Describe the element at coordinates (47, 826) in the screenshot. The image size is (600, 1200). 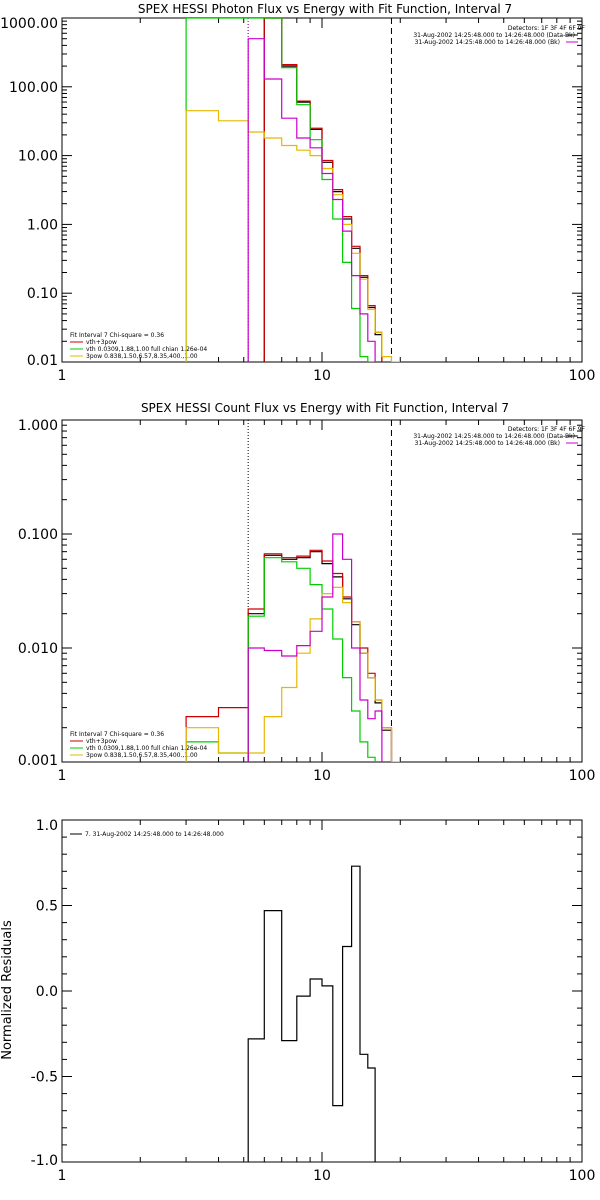
I see `y-tick-label: 1.0` at that location.